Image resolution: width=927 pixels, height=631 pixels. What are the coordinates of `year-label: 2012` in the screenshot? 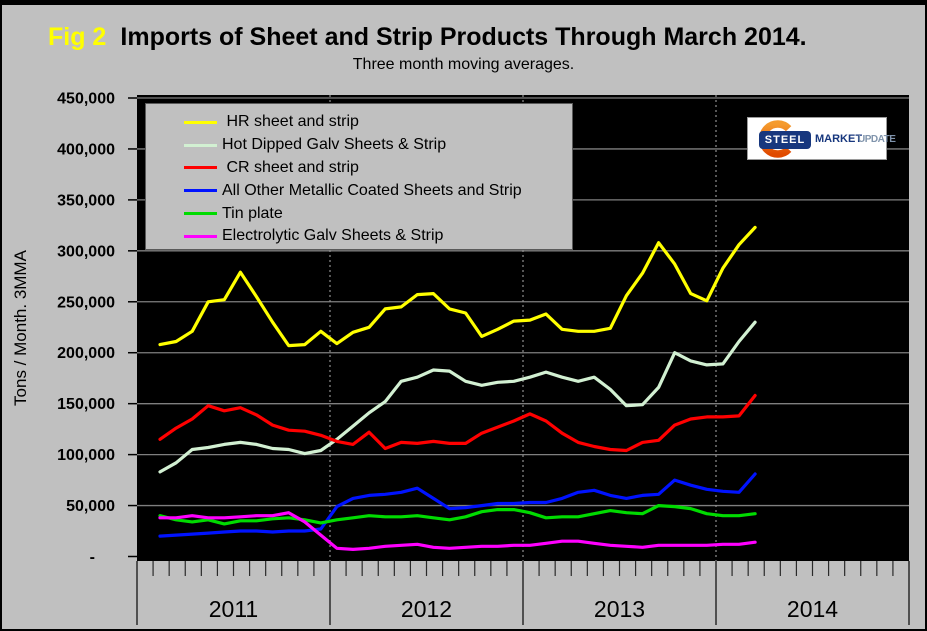 It's located at (426, 609).